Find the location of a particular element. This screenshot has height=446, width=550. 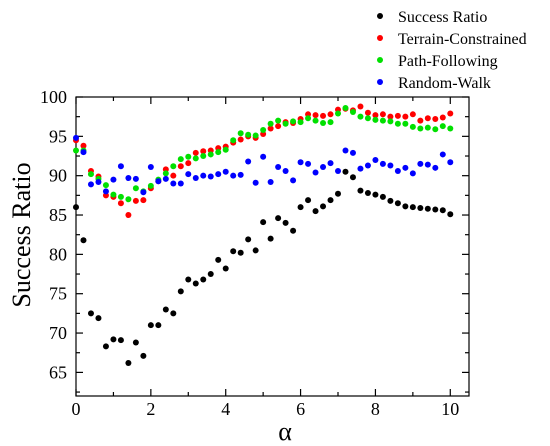

x-tick-label: 6 is located at coordinates (300, 409).